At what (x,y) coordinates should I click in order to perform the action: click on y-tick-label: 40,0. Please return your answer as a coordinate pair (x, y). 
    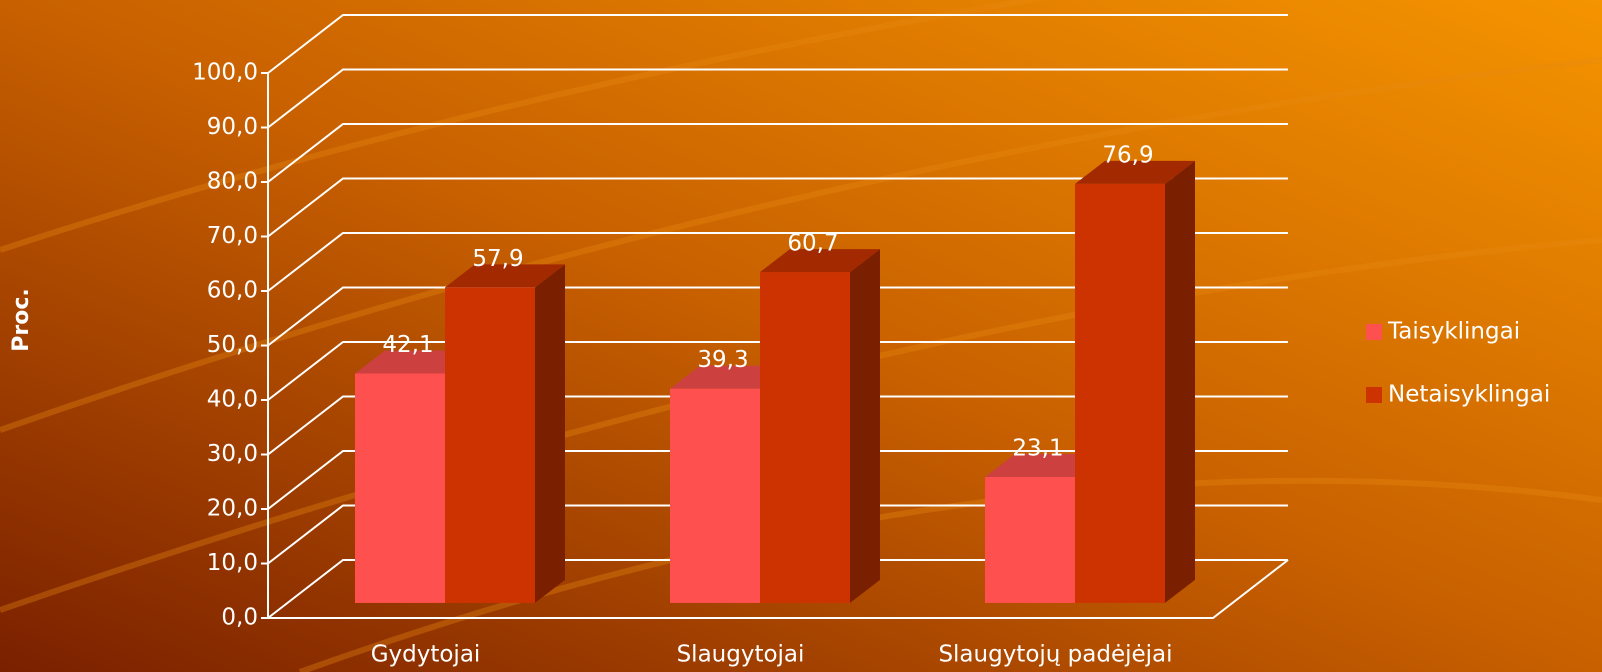
    Looking at the image, I should click on (232, 400).